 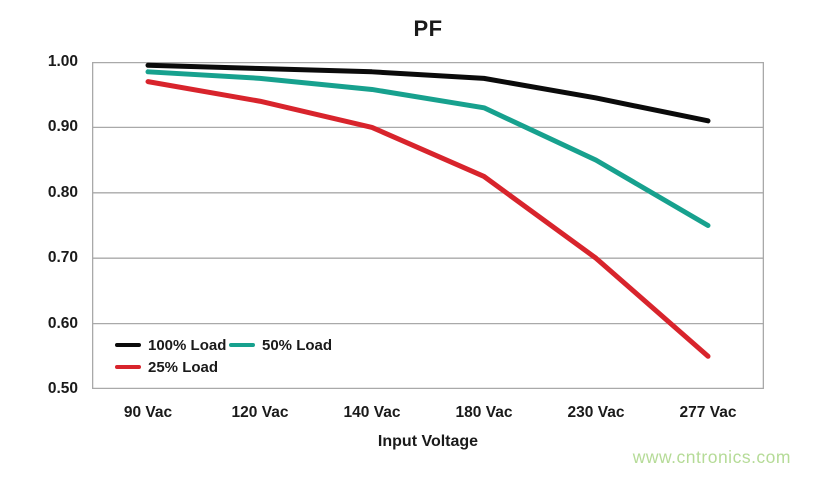 I want to click on chart-title: PF, so click(x=428, y=28).